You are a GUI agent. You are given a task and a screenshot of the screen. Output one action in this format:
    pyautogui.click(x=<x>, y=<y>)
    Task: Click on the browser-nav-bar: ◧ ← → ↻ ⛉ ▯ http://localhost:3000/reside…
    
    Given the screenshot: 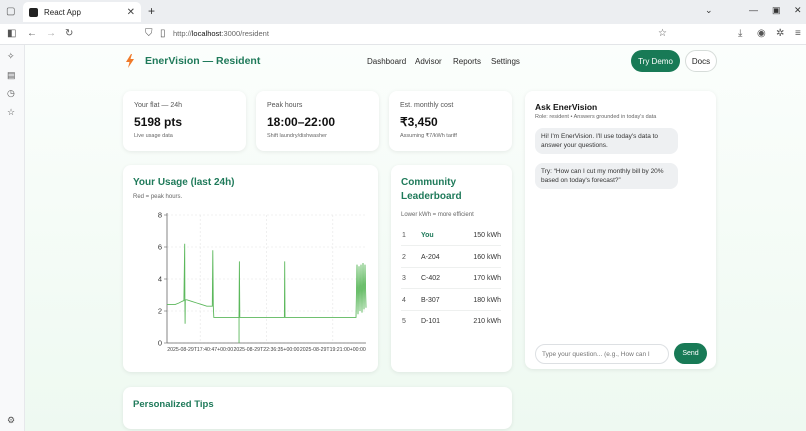 What is the action you would take?
    pyautogui.click(x=403, y=34)
    